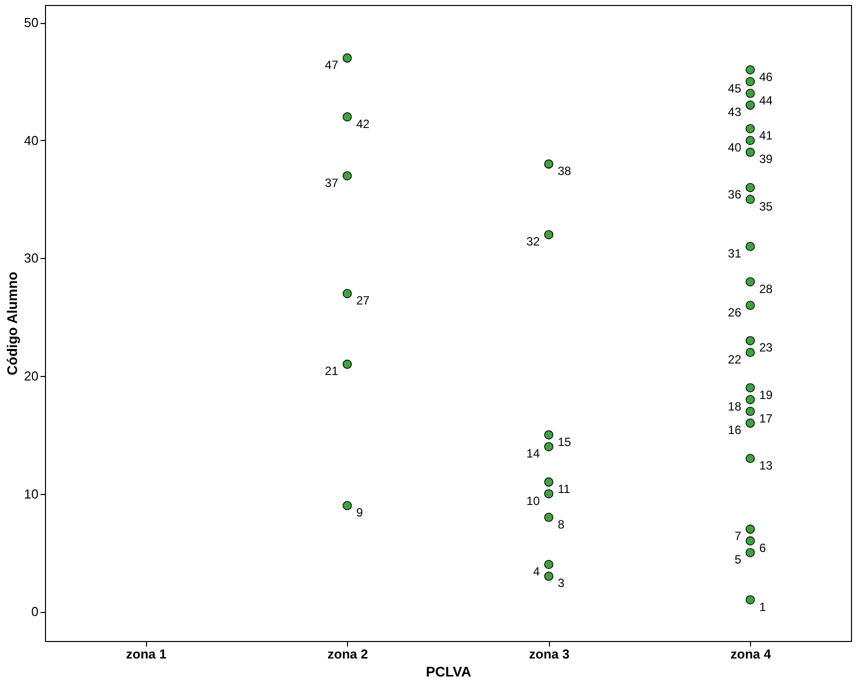  I want to click on data-label: 11, so click(564, 489).